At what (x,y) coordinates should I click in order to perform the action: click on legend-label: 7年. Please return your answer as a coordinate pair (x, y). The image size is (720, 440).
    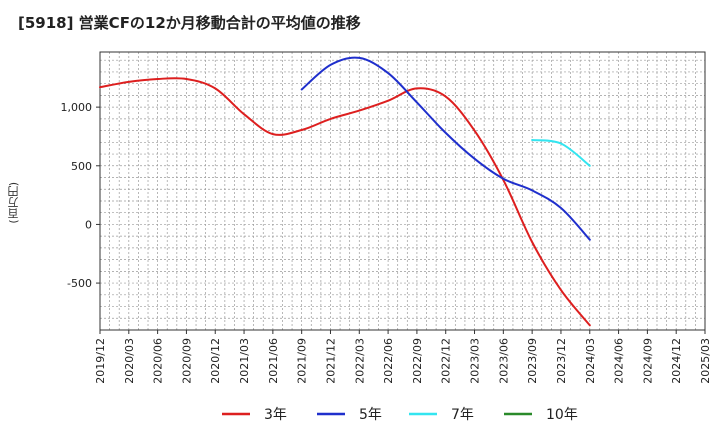
    Looking at the image, I should click on (462, 415).